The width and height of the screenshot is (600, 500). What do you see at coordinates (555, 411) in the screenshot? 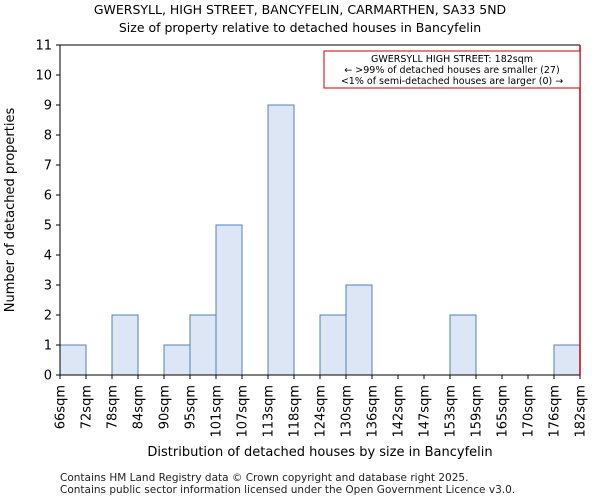
I see `x-tick-label: 176sqm` at bounding box center [555, 411].